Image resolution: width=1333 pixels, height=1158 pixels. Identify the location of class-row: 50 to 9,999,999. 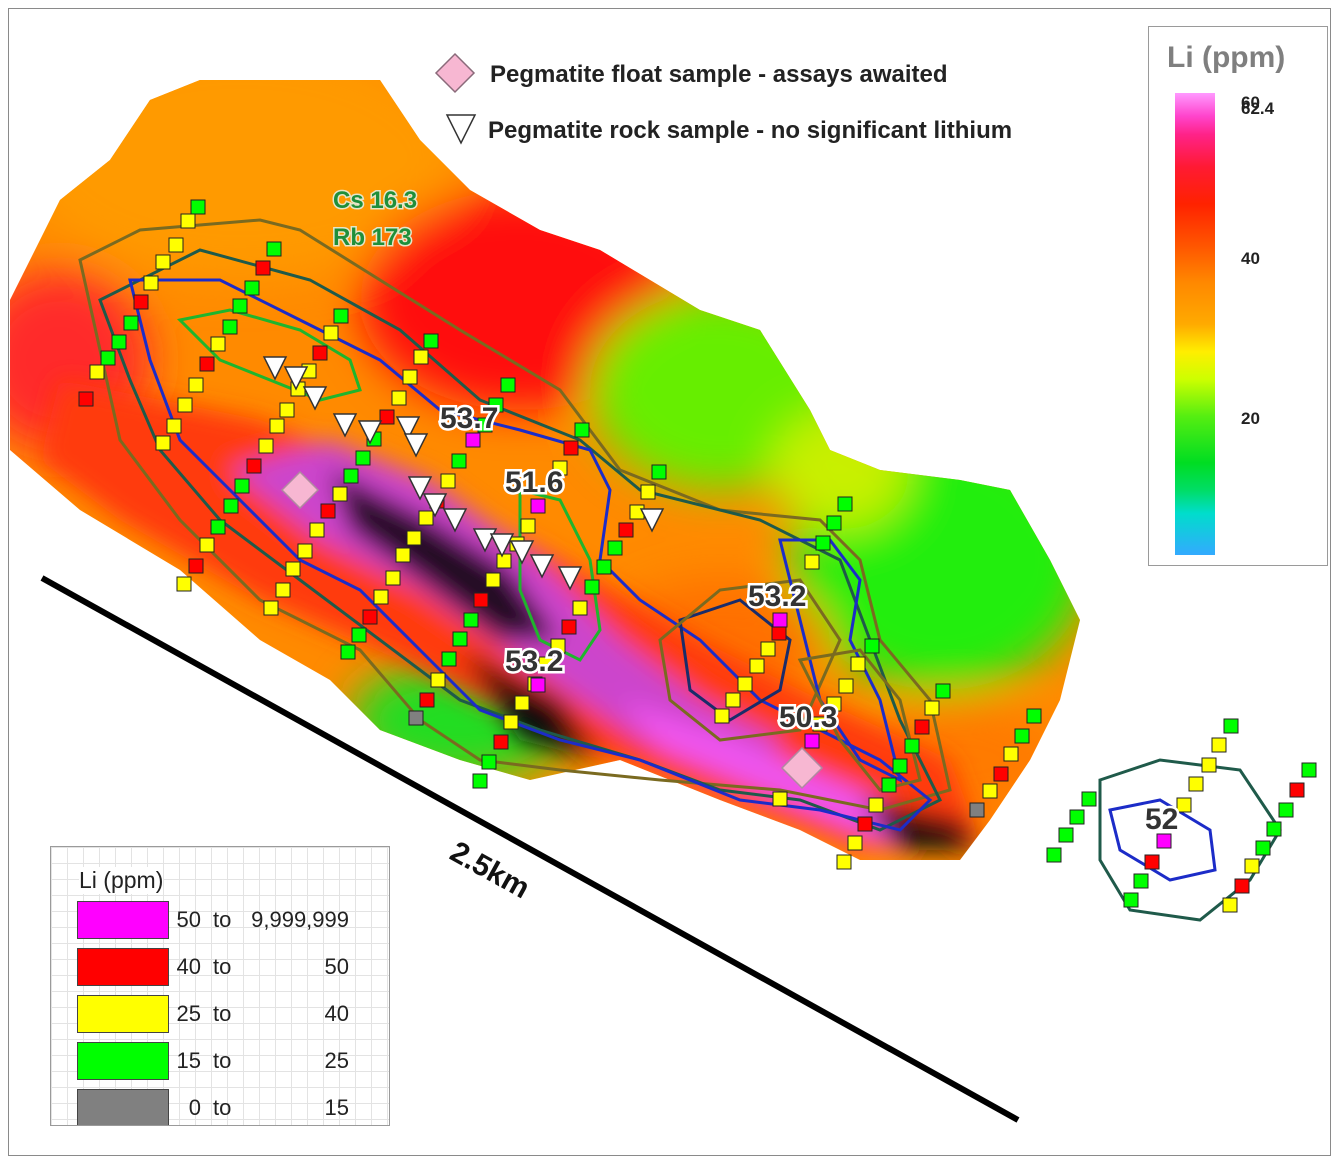
(227, 922).